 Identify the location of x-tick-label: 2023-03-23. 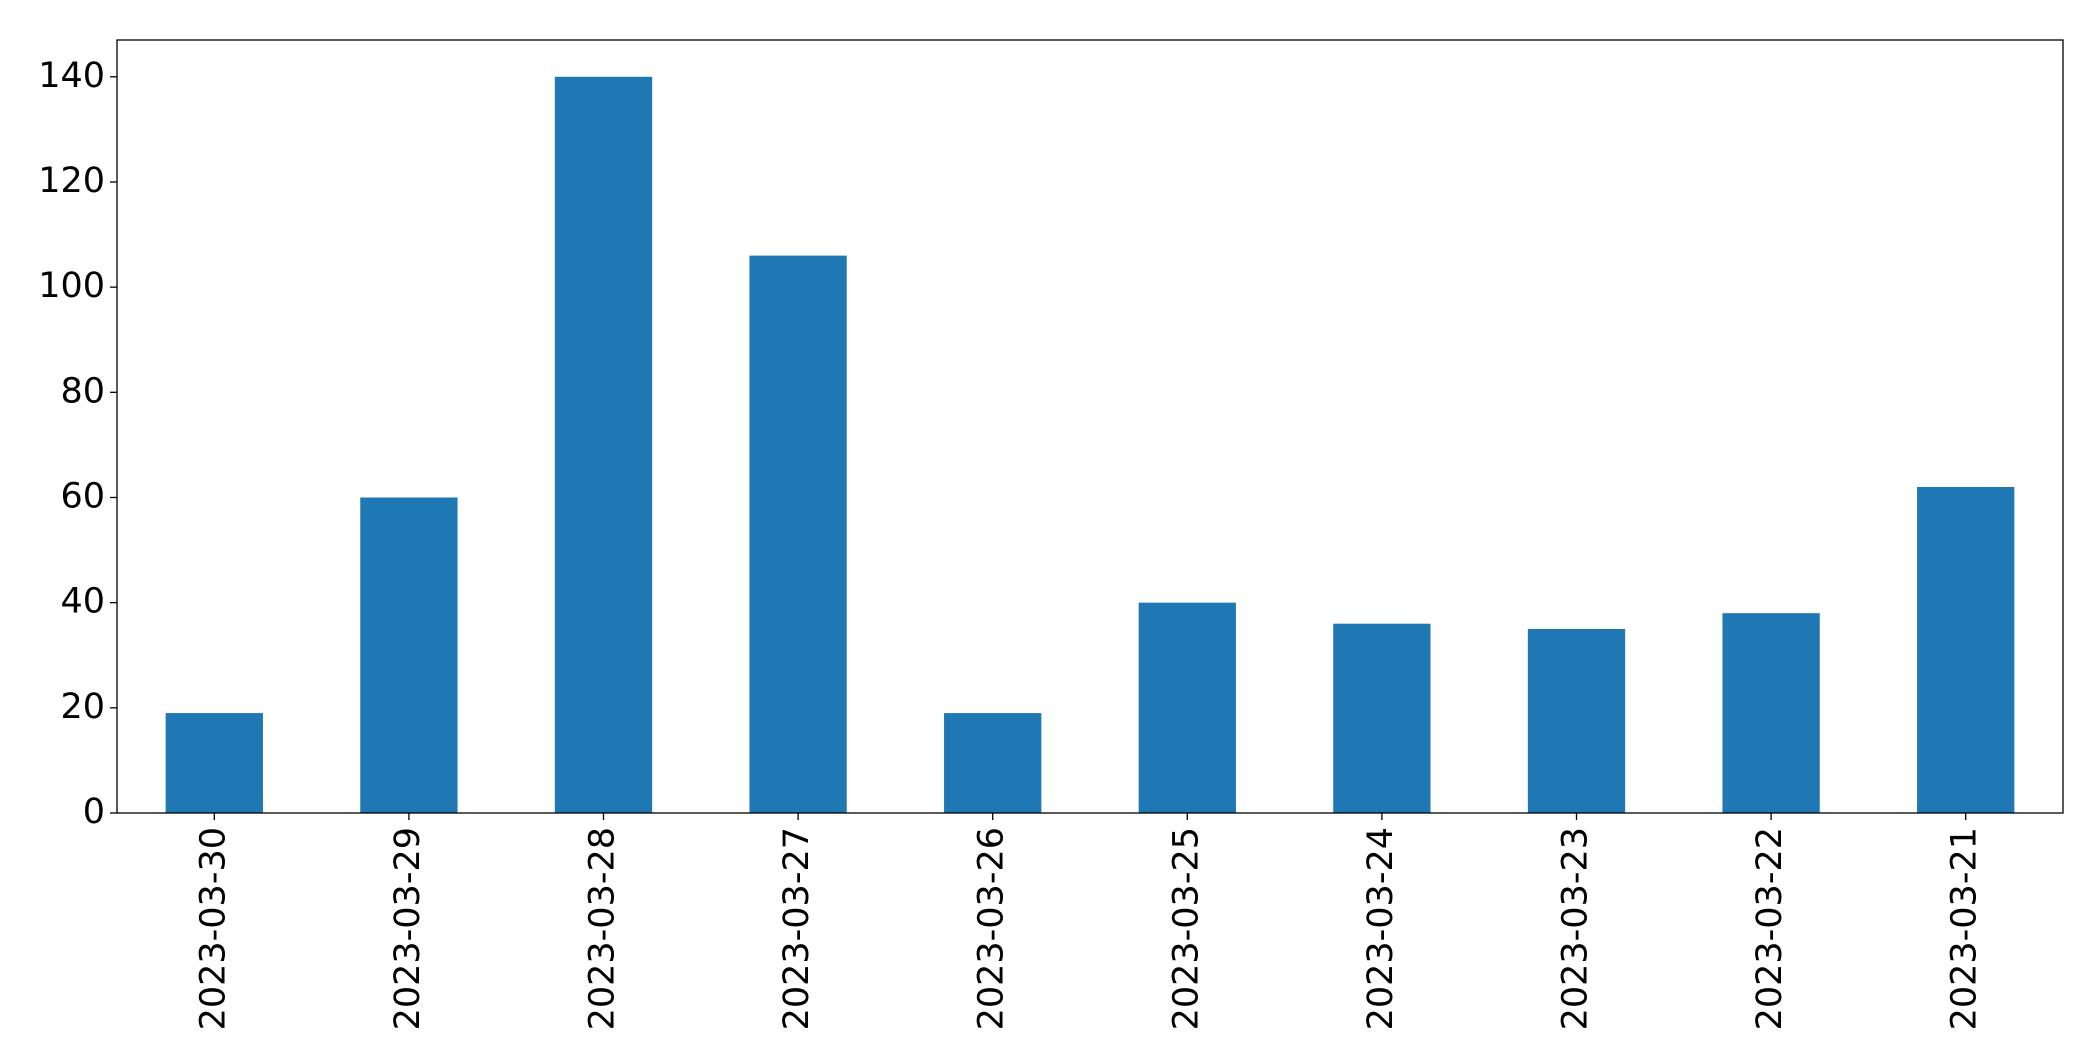
(1576, 928).